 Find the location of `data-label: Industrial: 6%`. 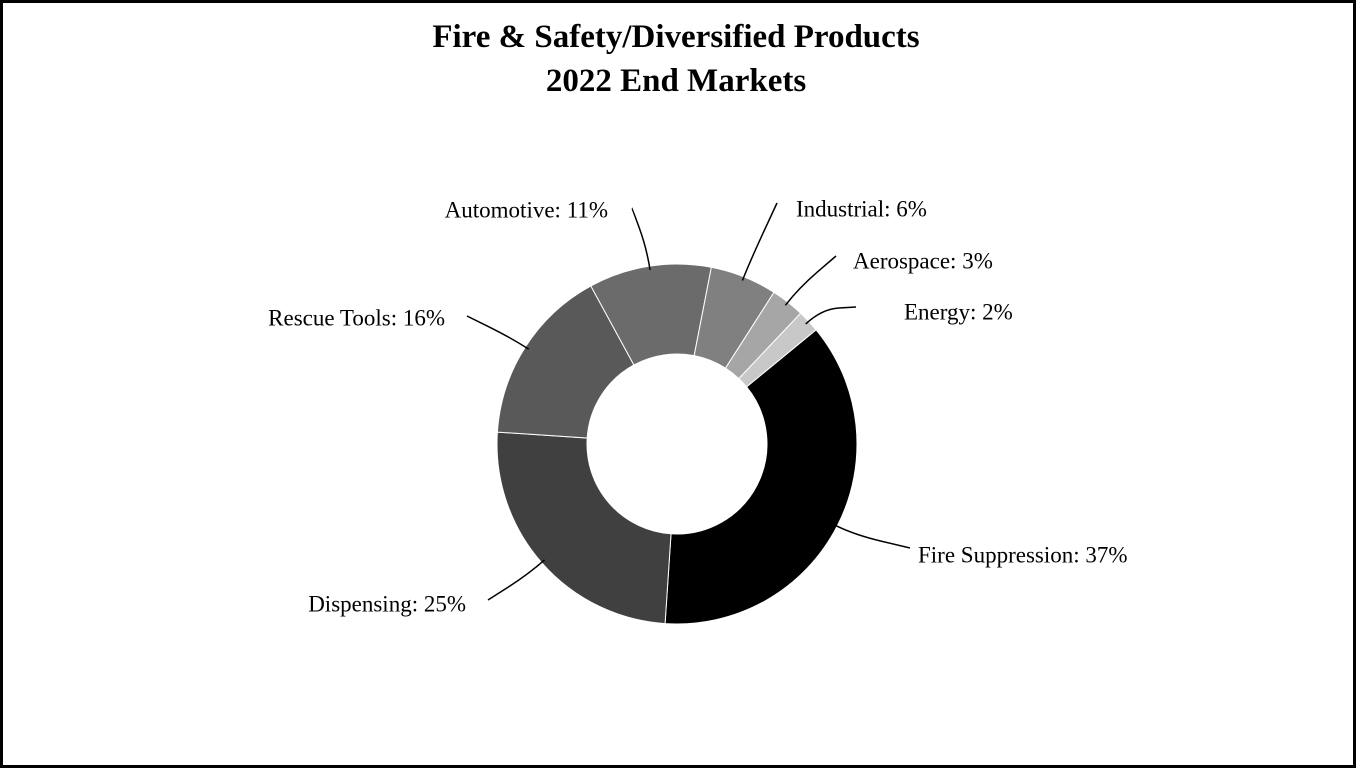

data-label: Industrial: 6% is located at coordinates (861, 208).